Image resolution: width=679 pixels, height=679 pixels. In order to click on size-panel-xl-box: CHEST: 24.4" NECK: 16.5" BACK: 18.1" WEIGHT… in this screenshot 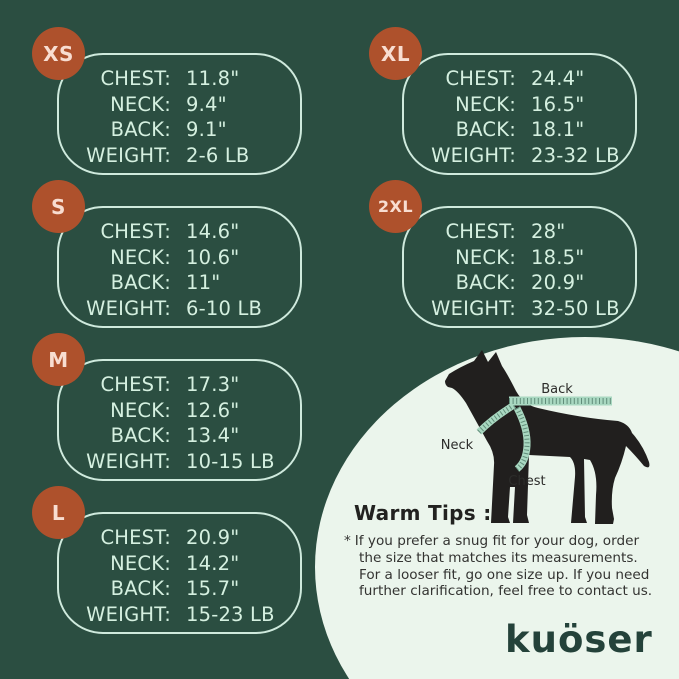, I will do `click(519, 114)`.